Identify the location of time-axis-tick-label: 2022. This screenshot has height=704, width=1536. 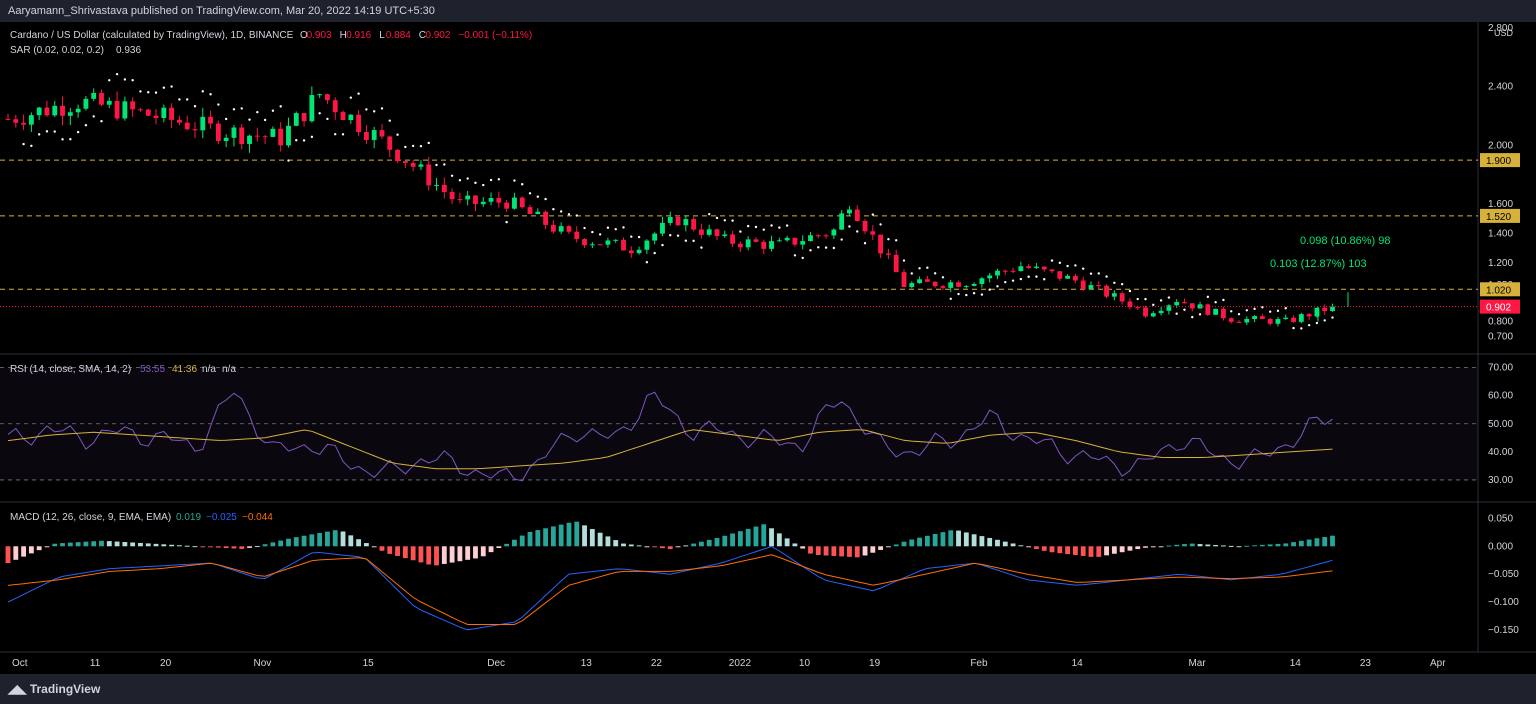
(740, 663).